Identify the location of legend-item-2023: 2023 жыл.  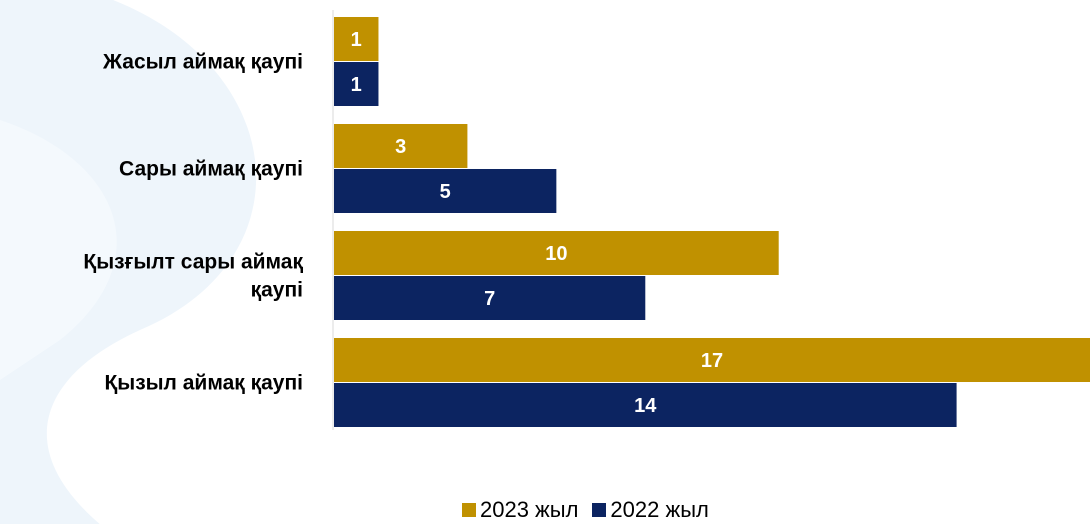
(520, 510).